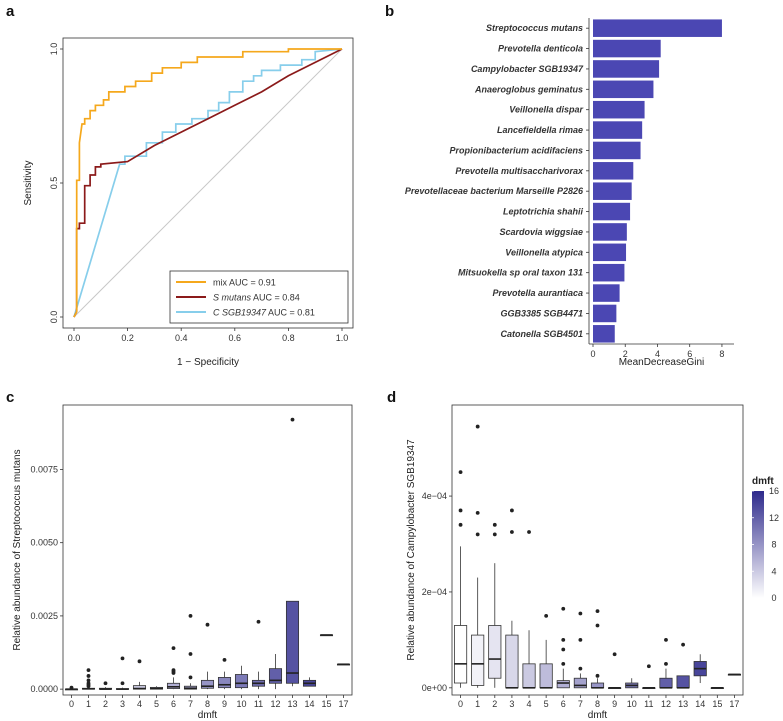 The image size is (783, 721). Describe the element at coordinates (734, 704) in the screenshot. I see `campy-x-tick-label: 17` at that location.